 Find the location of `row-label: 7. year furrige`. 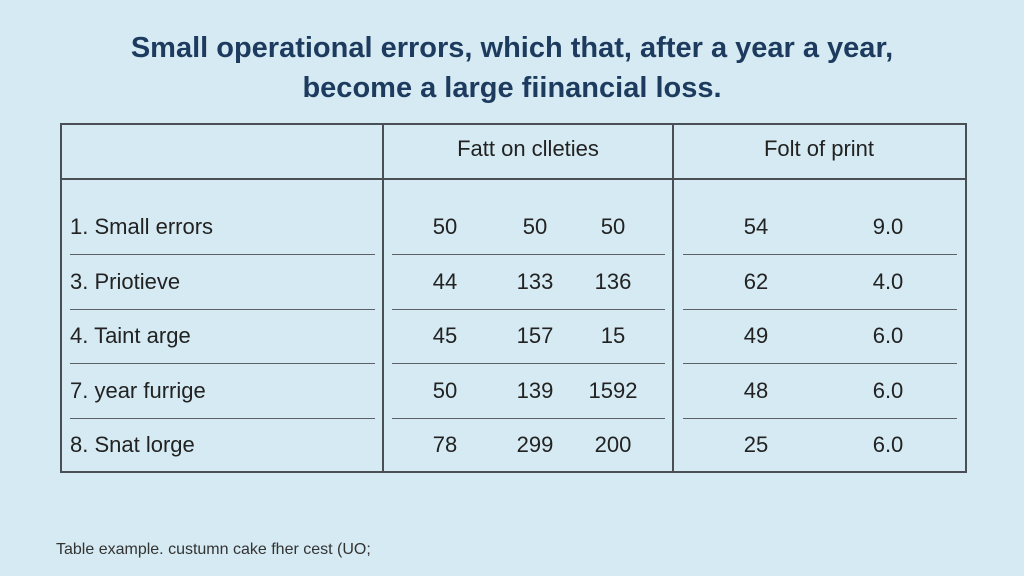

row-label: 7. year furrige is located at coordinates (138, 390).